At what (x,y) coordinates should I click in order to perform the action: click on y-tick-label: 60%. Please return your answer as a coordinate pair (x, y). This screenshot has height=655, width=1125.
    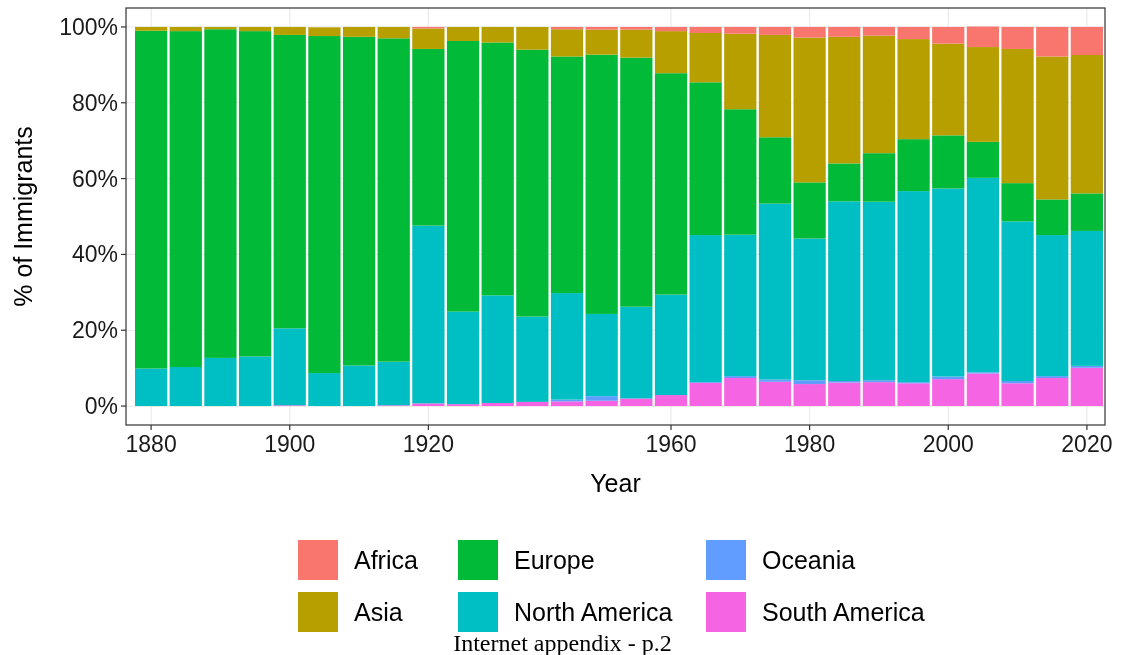
    Looking at the image, I should click on (94, 178).